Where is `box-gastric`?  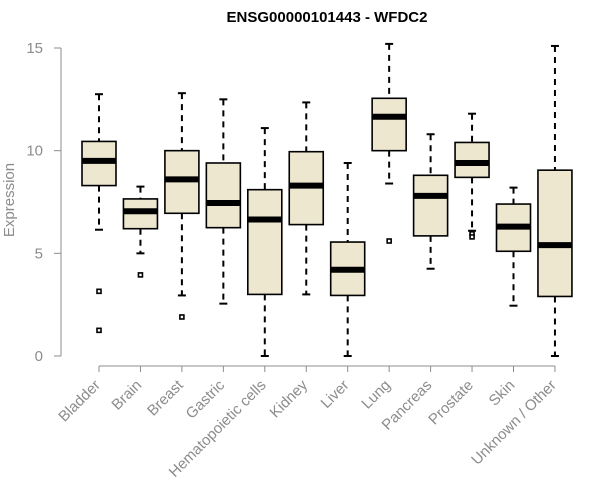
box-gastric is located at coordinates (223, 195).